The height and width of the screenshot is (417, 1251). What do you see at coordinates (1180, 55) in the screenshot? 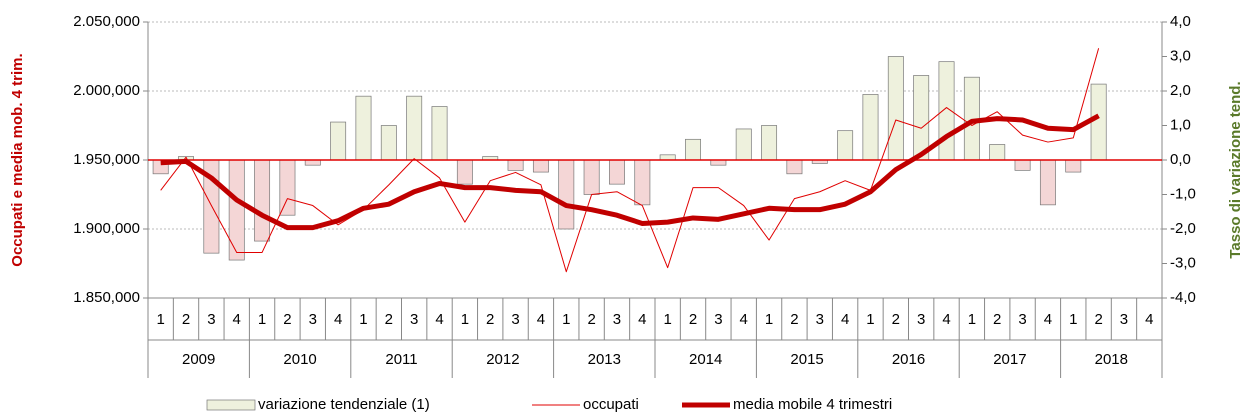
I see `y2-tick-label: 3,0` at bounding box center [1180, 55].